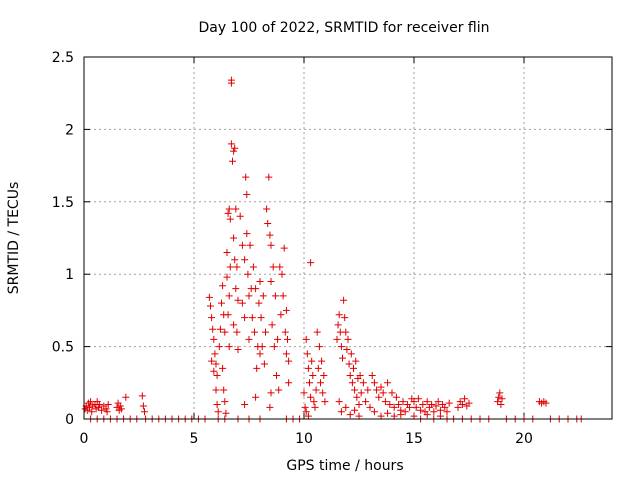  I want to click on y-tick-label: 1, so click(69, 275).